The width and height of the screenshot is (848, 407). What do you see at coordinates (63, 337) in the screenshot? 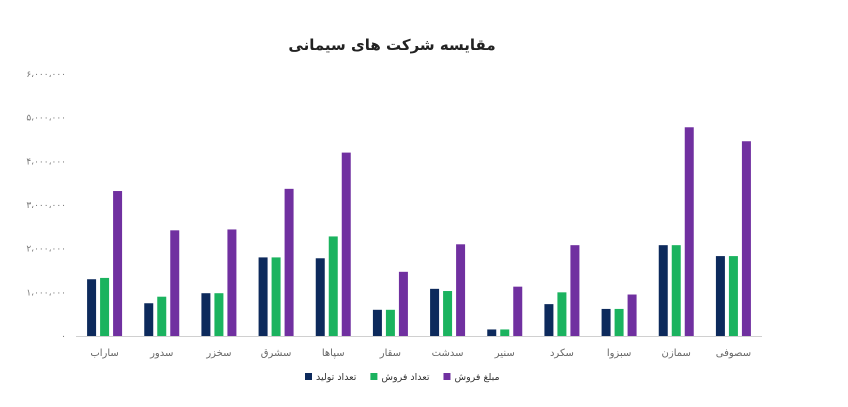
I see `y-tick-label: ۰` at bounding box center [63, 337].